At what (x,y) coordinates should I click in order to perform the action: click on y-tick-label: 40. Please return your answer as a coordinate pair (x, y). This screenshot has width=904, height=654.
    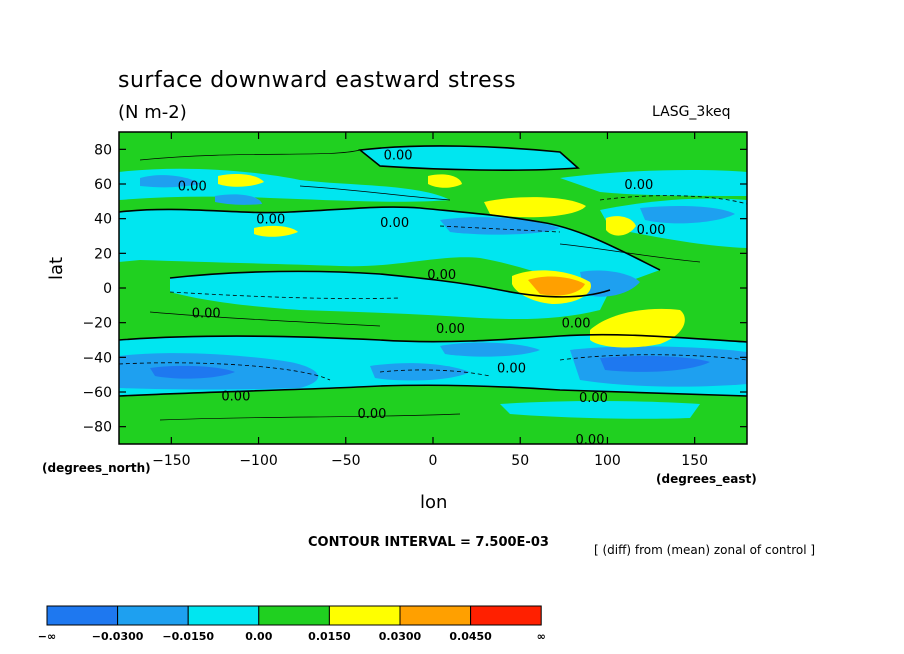
    Looking at the image, I should click on (103, 220).